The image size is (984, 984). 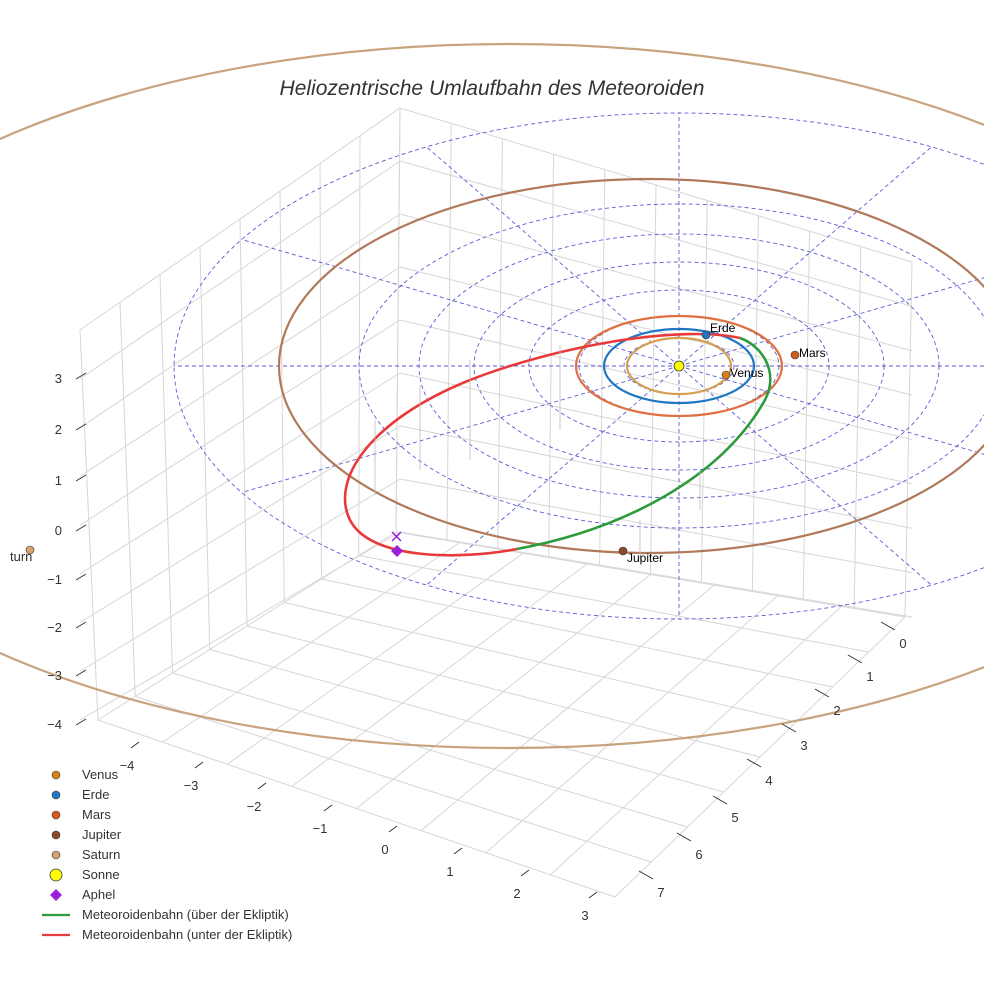 I want to click on meteoroid-orbit-below, so click(x=542, y=444).